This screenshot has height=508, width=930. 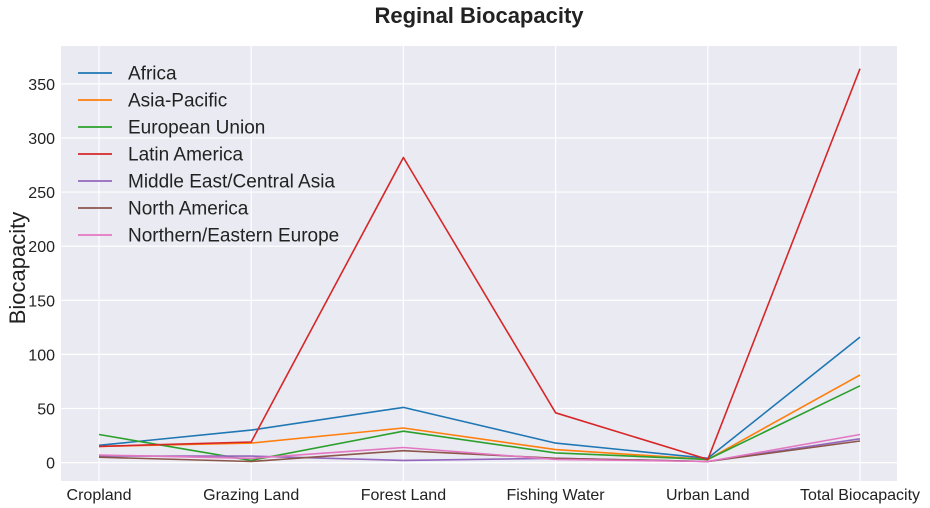 I want to click on legend-label: Middle East/Central Asia, so click(x=231, y=182).